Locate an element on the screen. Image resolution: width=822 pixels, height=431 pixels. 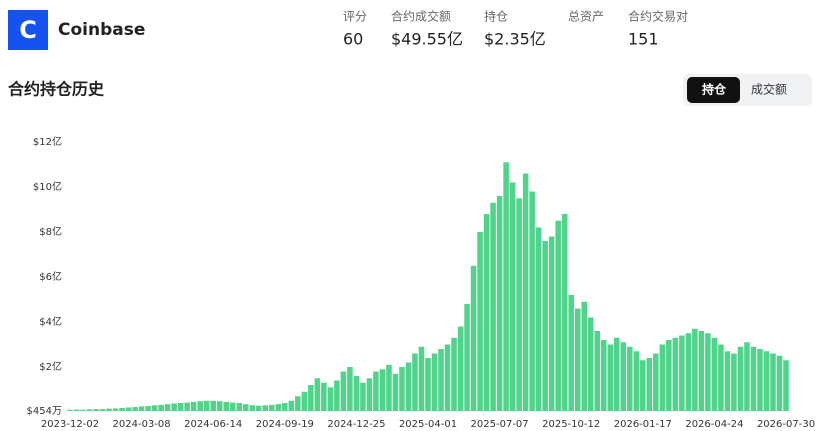
exchange-name: Coinbase is located at coordinates (101, 30).